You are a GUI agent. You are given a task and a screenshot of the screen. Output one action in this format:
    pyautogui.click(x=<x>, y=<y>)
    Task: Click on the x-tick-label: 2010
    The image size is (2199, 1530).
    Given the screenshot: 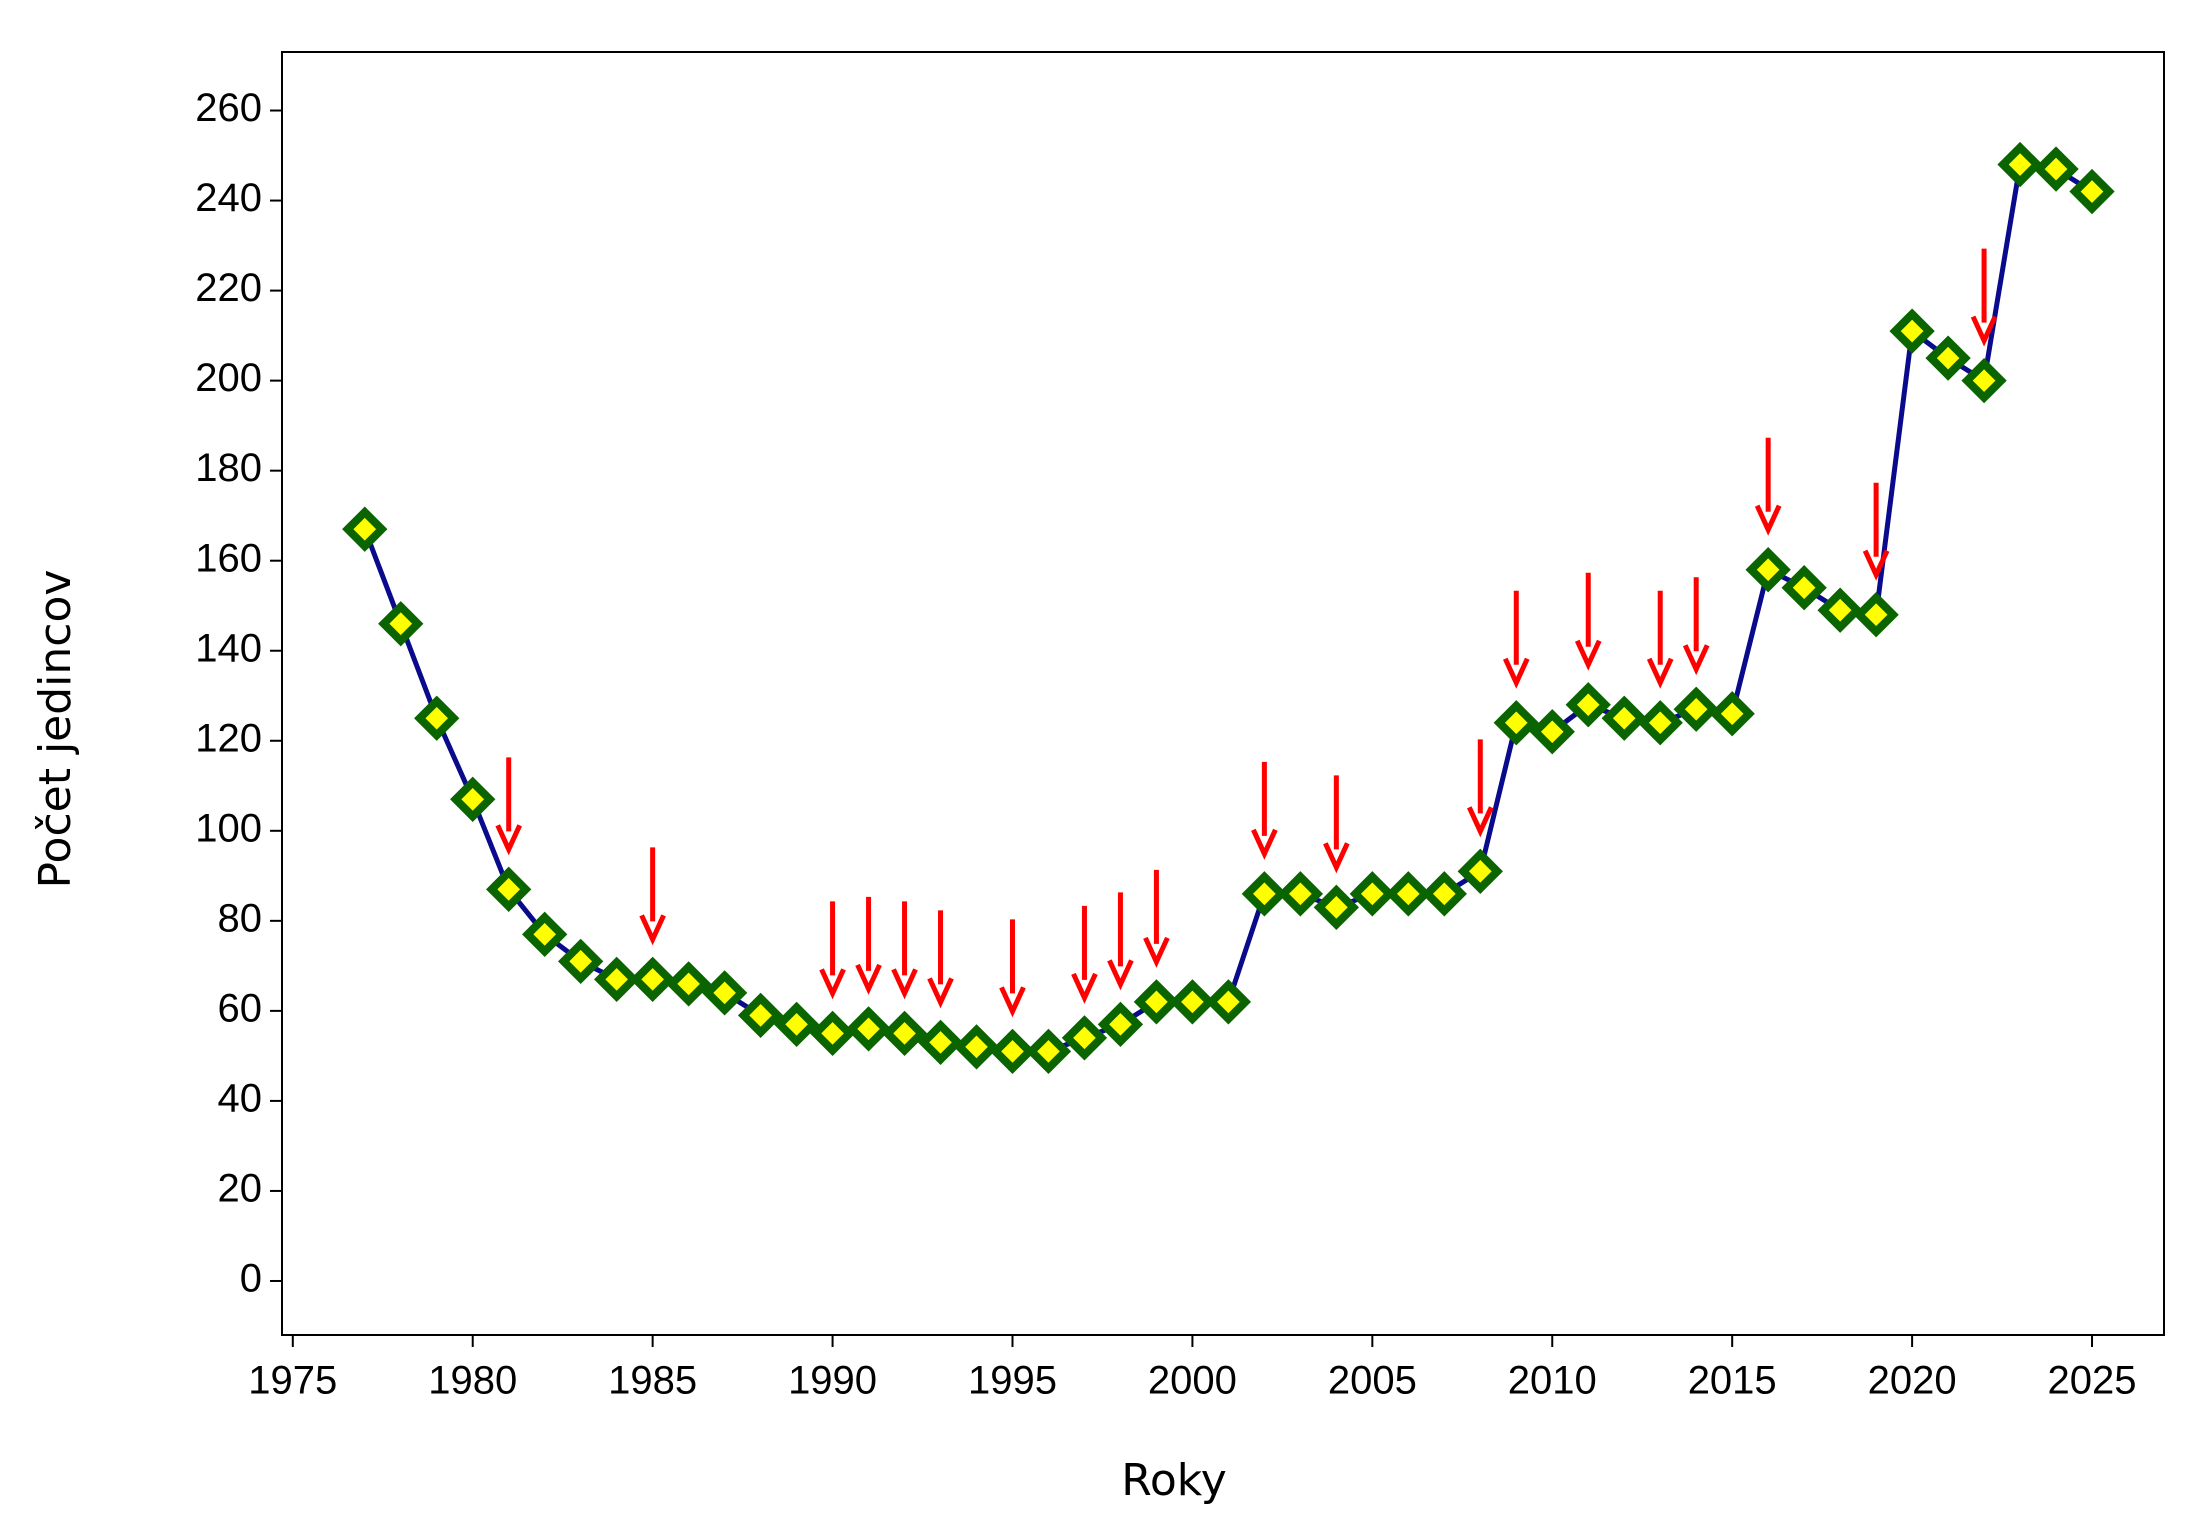 What is the action you would take?
    pyautogui.click(x=1552, y=1381)
    